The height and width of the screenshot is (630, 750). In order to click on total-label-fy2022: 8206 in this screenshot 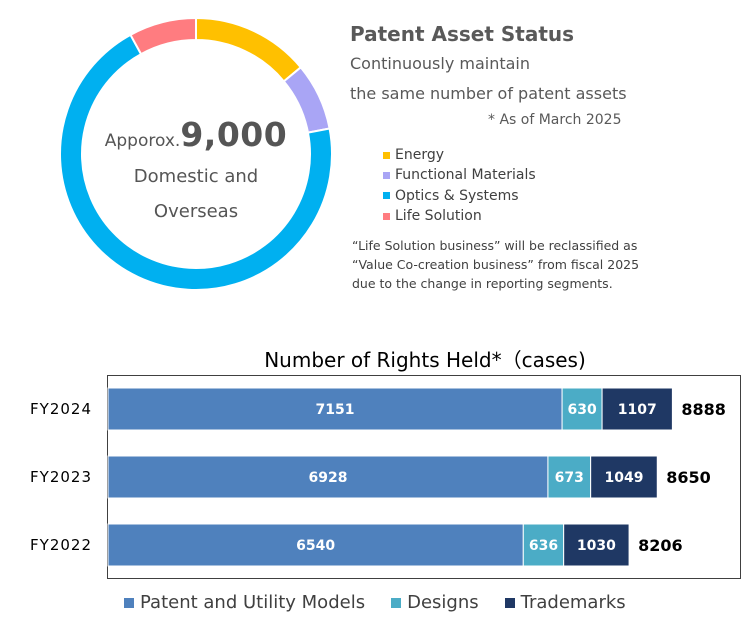, I will do `click(660, 545)`.